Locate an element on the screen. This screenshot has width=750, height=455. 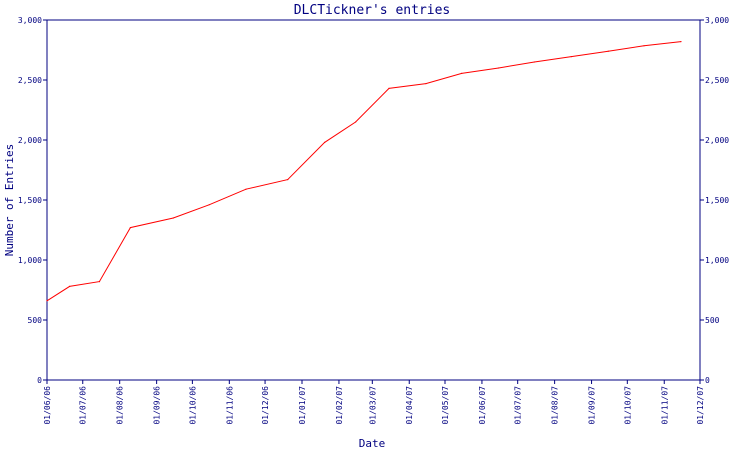
y-tick-label-left: 1,500 is located at coordinates (30, 200).